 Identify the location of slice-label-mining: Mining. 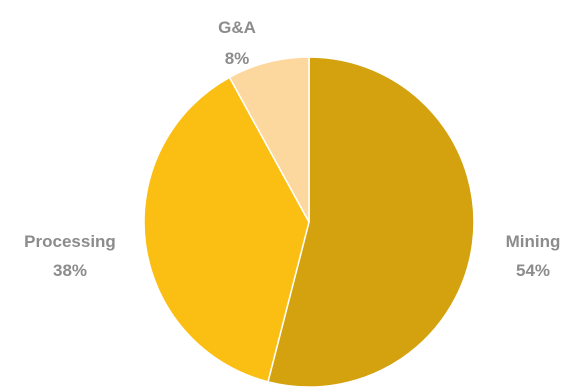
(533, 241).